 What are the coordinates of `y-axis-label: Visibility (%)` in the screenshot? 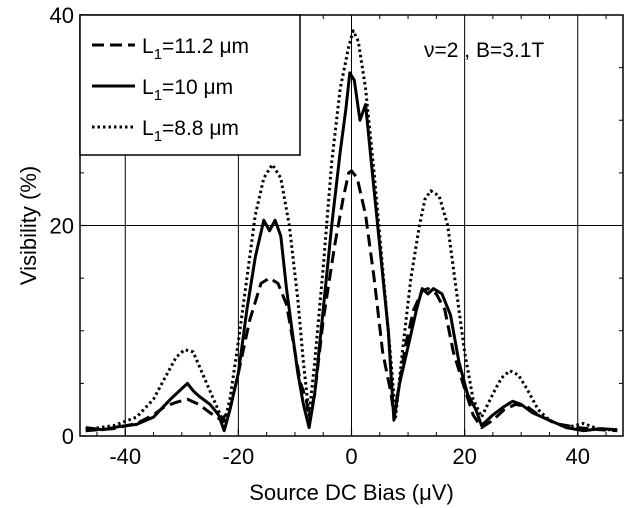 It's located at (28, 225).